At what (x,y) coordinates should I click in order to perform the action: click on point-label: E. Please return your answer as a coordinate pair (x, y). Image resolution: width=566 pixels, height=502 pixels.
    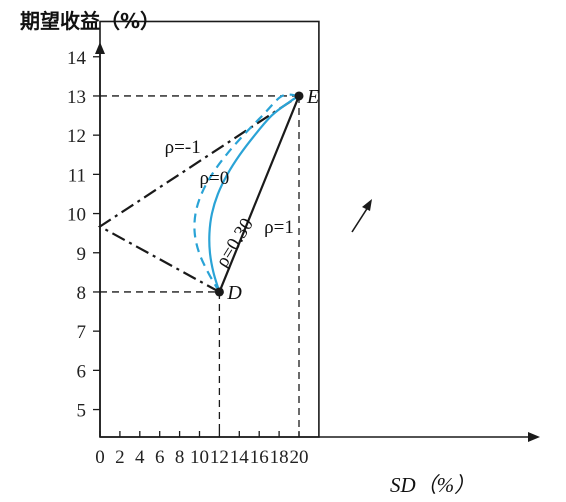
    Looking at the image, I should click on (312, 97).